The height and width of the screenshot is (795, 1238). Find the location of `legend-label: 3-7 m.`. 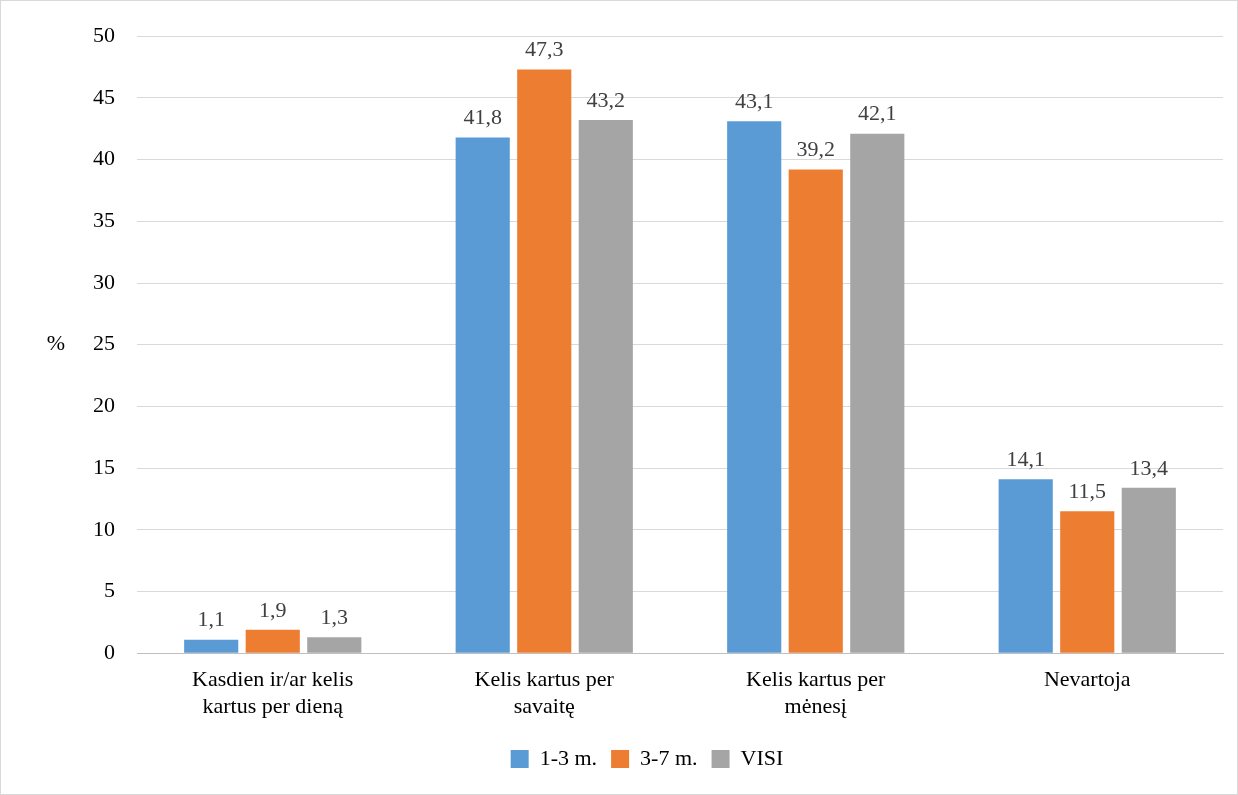

legend-label: 3-7 m. is located at coordinates (669, 757).